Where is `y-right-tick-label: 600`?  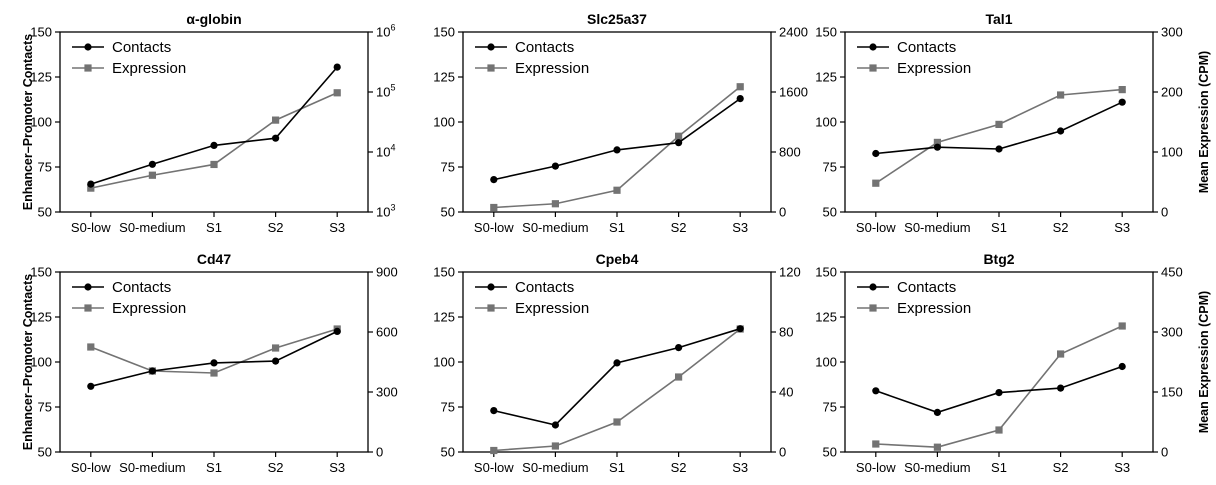 y-right-tick-label: 600 is located at coordinates (387, 332).